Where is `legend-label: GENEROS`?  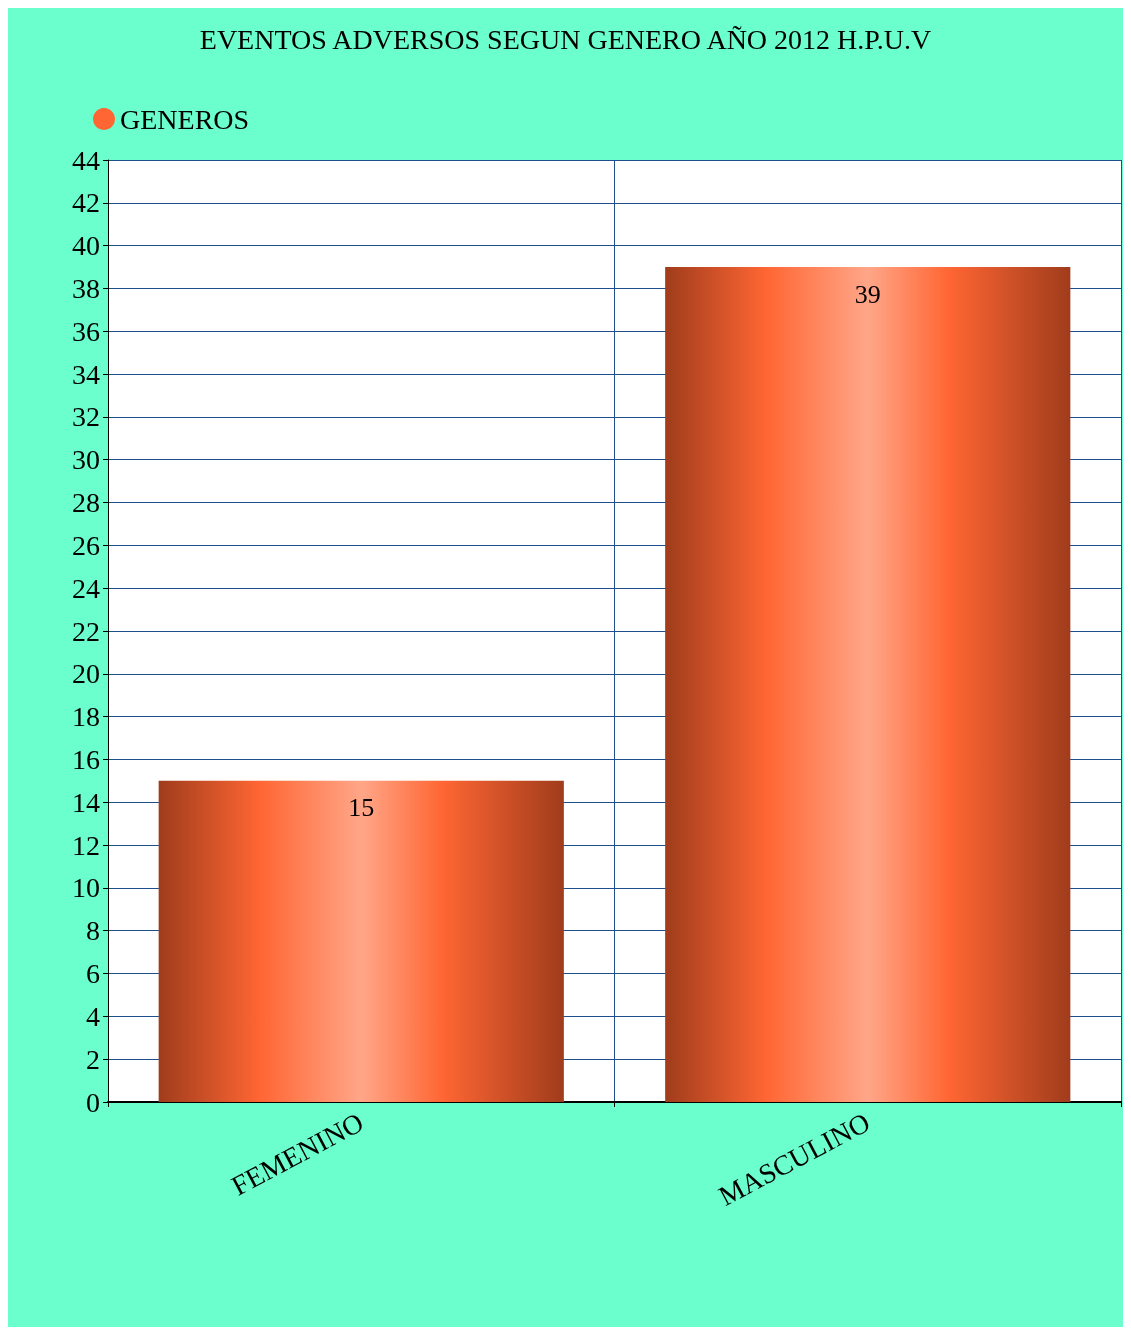 legend-label: GENEROS is located at coordinates (185, 119).